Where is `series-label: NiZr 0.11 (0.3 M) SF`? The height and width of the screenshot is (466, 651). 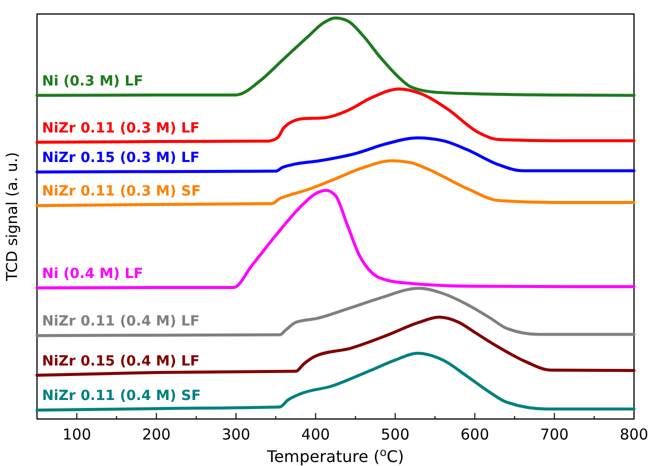
series-label: NiZr 0.11 (0.3 M) SF is located at coordinates (121, 192).